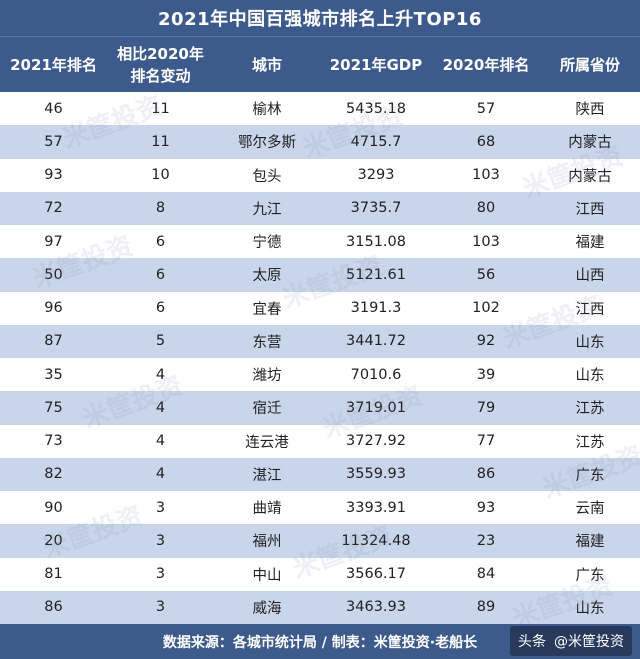 Image resolution: width=640 pixels, height=659 pixels. What do you see at coordinates (267, 143) in the screenshot?
I see `cell-city: 鄂尔多斯` at bounding box center [267, 143].